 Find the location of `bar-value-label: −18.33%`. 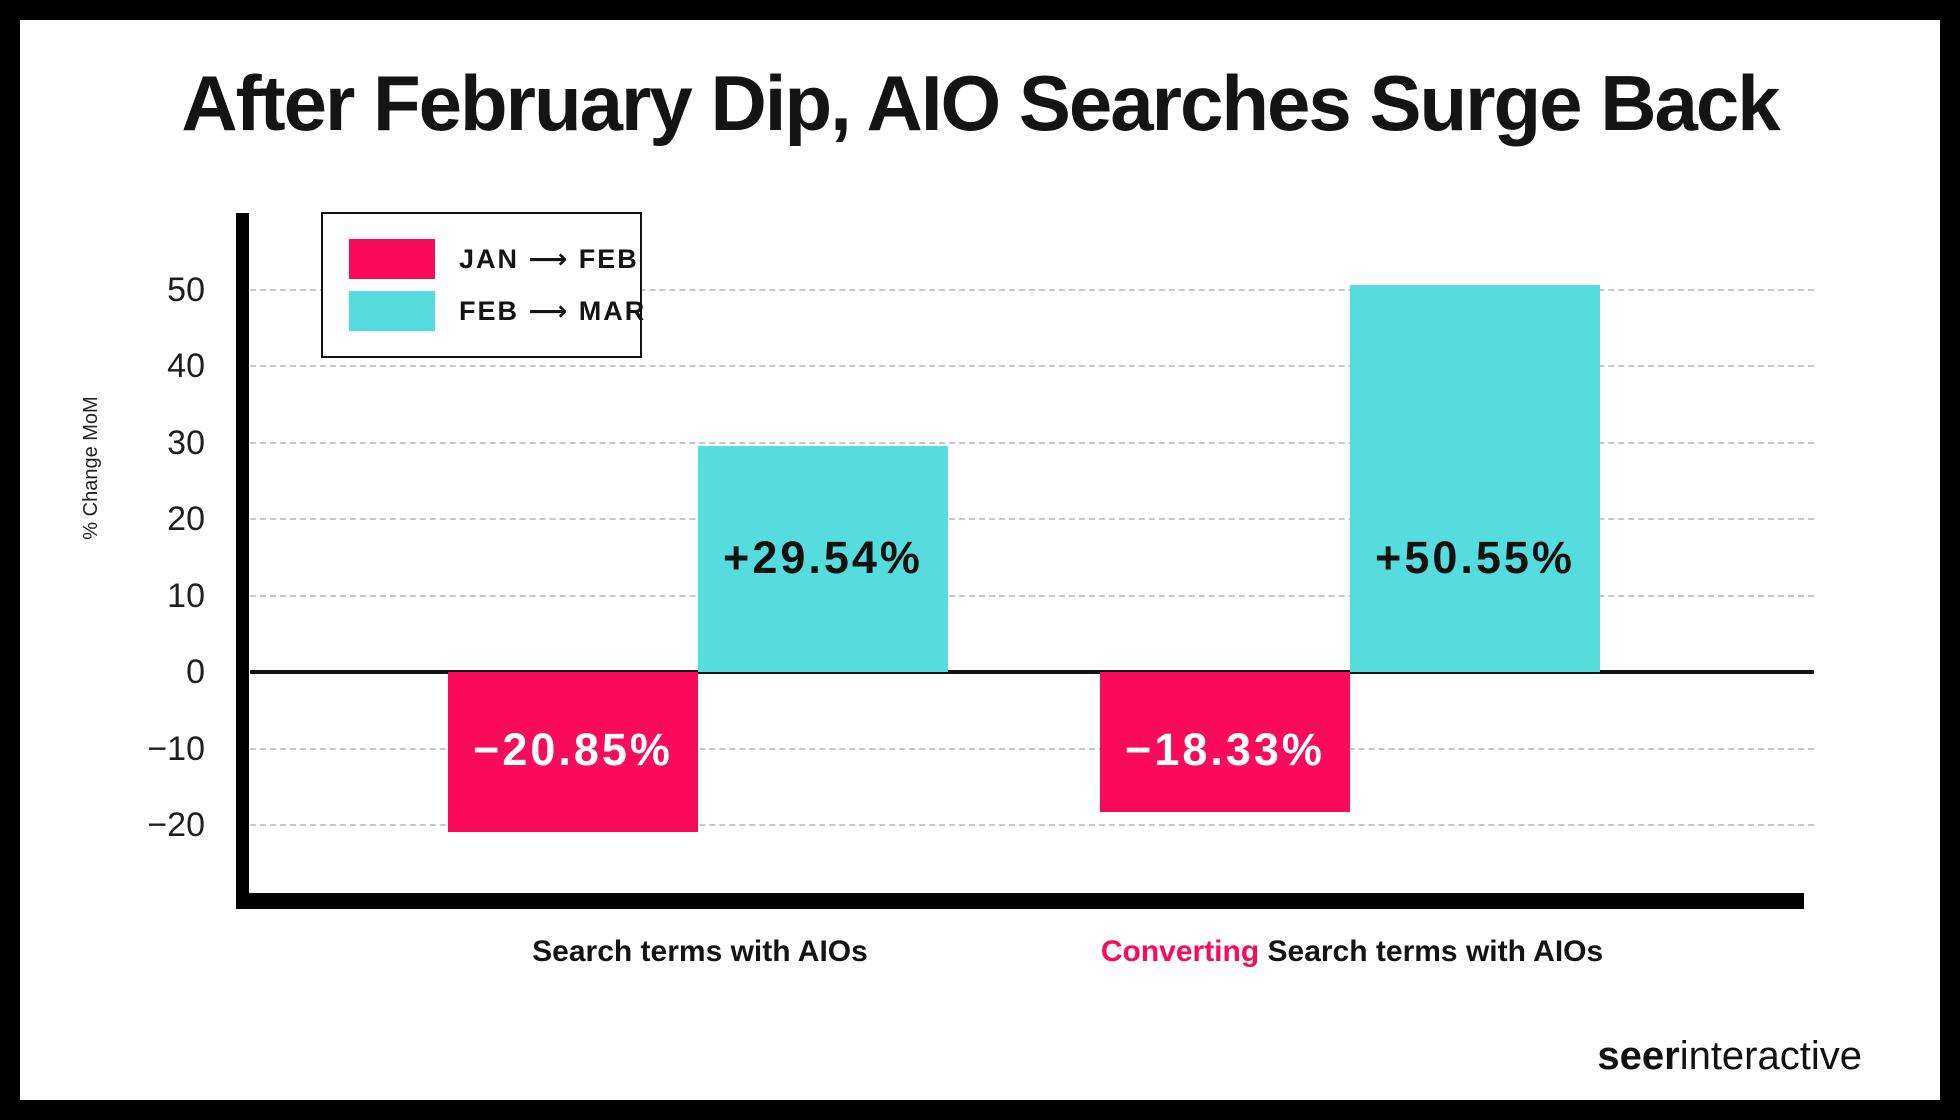

bar-value-label: −18.33% is located at coordinates (1225, 749).